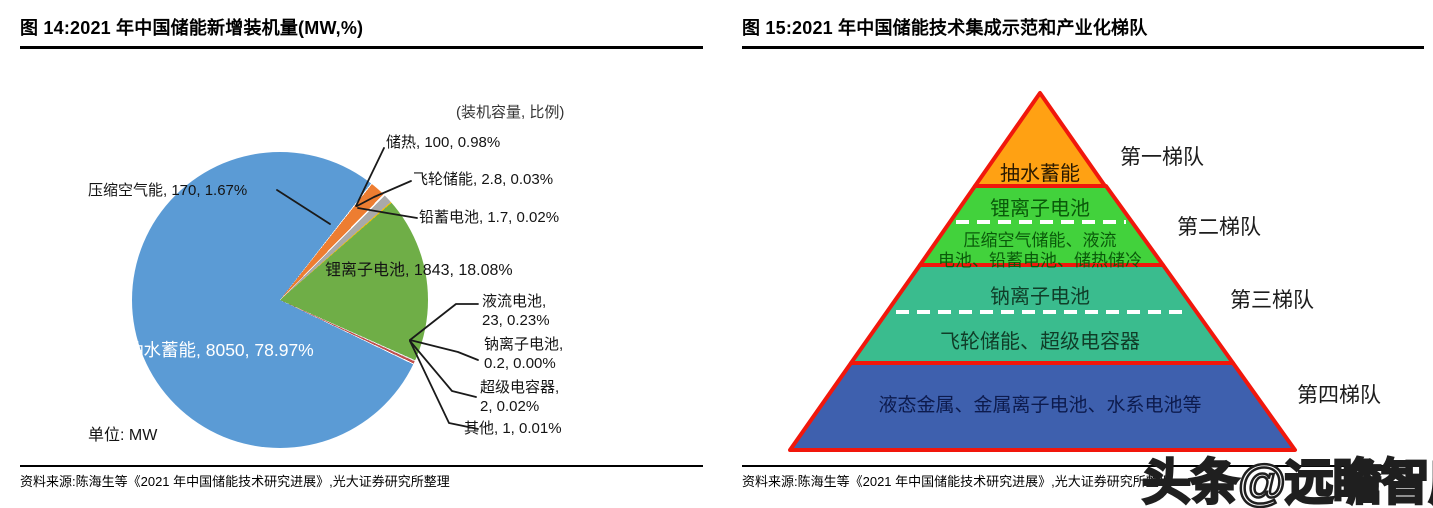  I want to click on pie-label-other: 其他, 1, 0.01%, so click(513, 428).